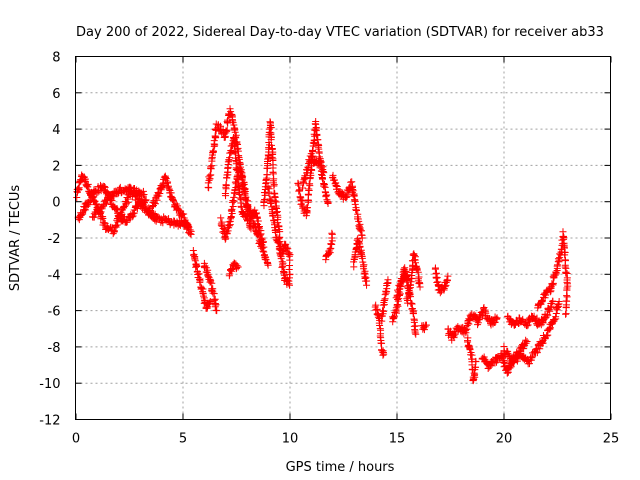 The height and width of the screenshot is (480, 640). Describe the element at coordinates (611, 439) in the screenshot. I see `x-tick-label: 25` at that location.